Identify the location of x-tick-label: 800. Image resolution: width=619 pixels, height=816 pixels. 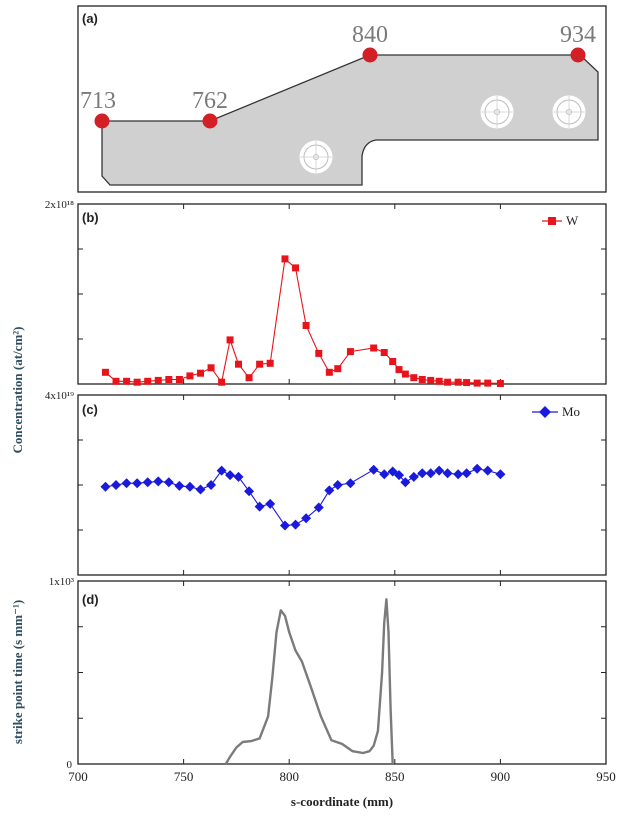
(289, 776).